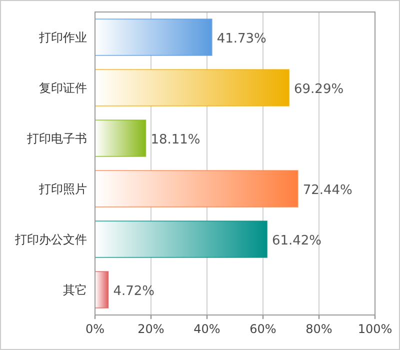 This screenshot has width=400, height=350. Describe the element at coordinates (151, 329) in the screenshot. I see `x-tick-label: 20%` at that location.